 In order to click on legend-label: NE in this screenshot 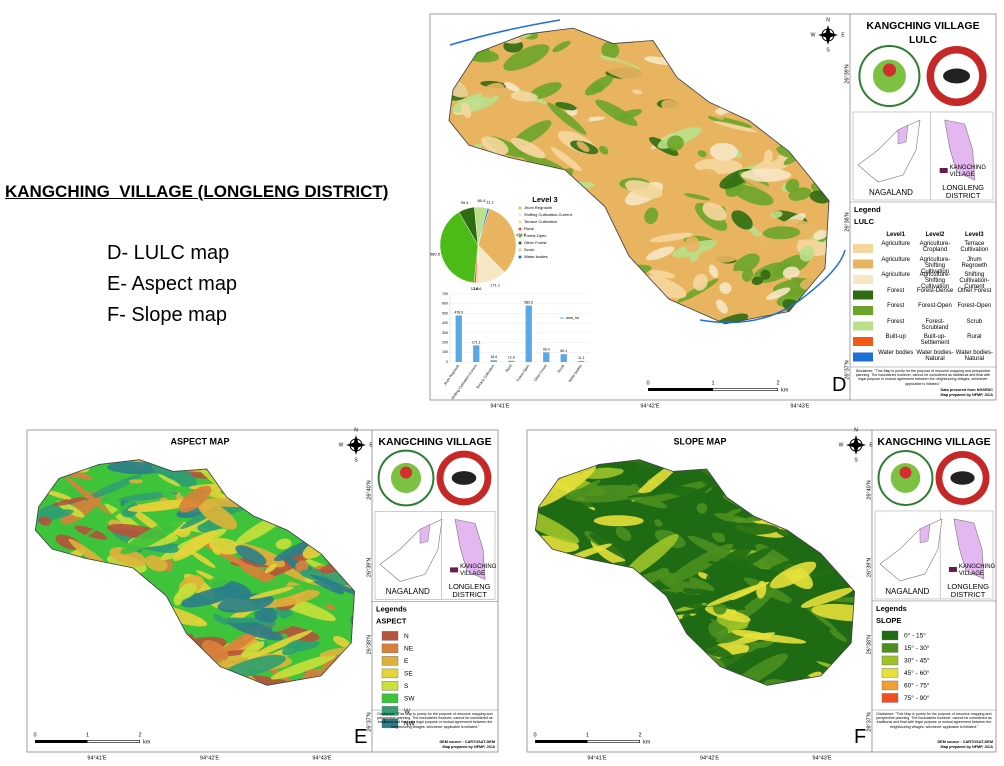, I will do `click(409, 649)`.